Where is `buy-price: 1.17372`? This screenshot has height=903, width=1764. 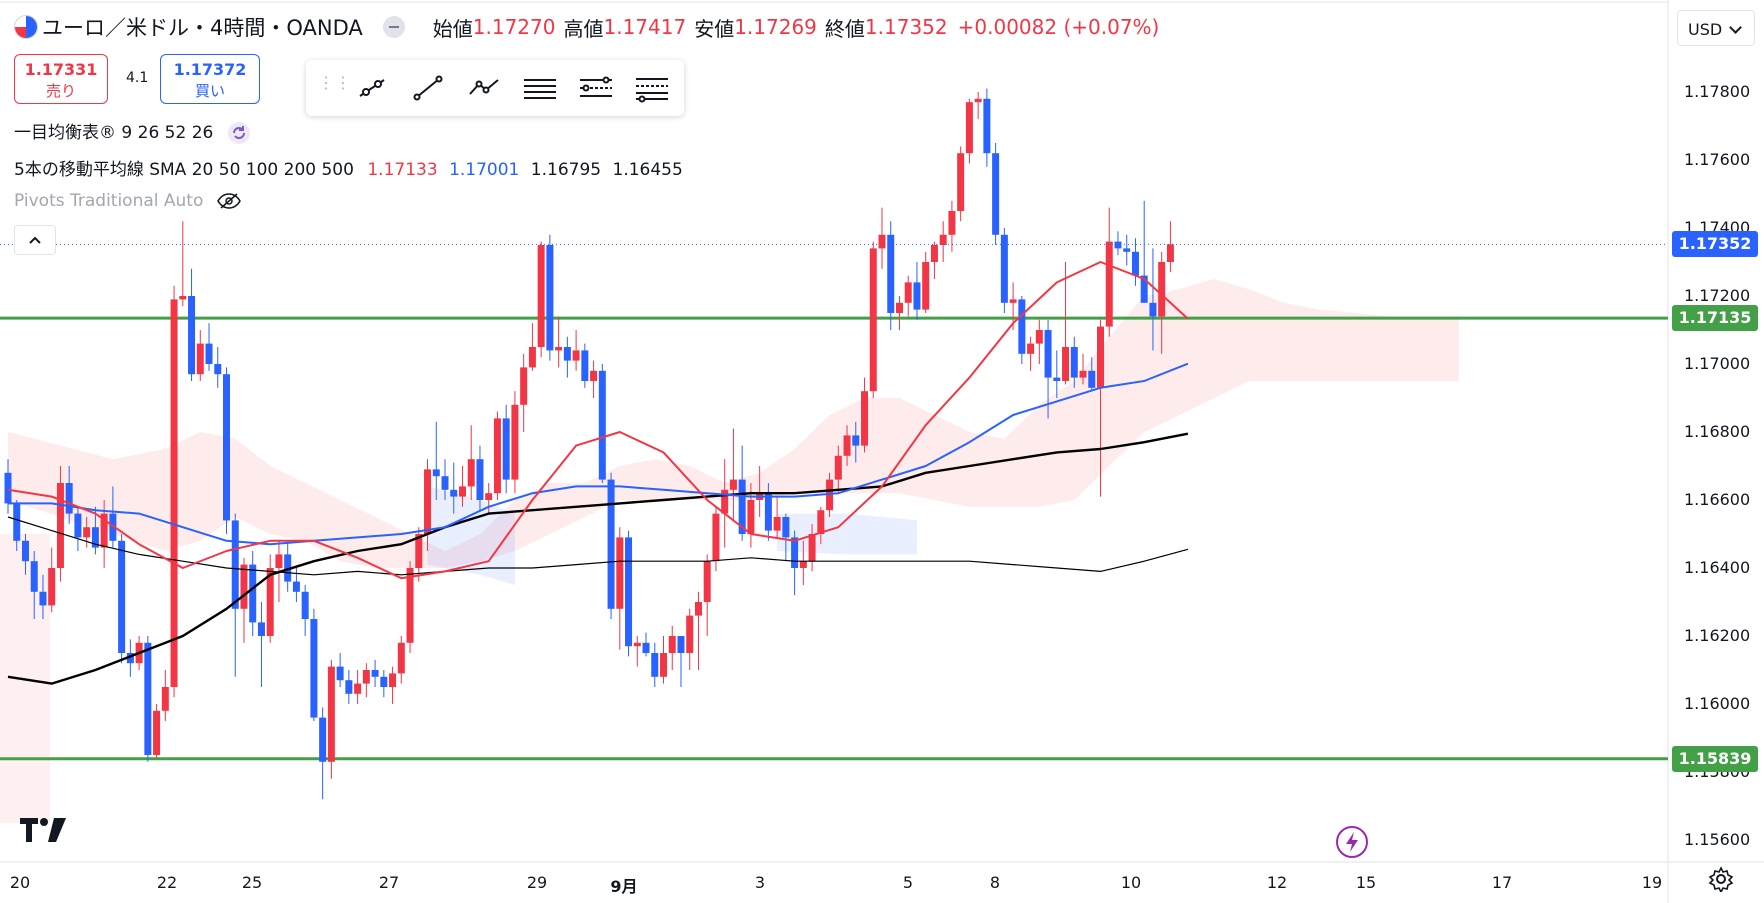 buy-price: 1.17372 is located at coordinates (210, 69).